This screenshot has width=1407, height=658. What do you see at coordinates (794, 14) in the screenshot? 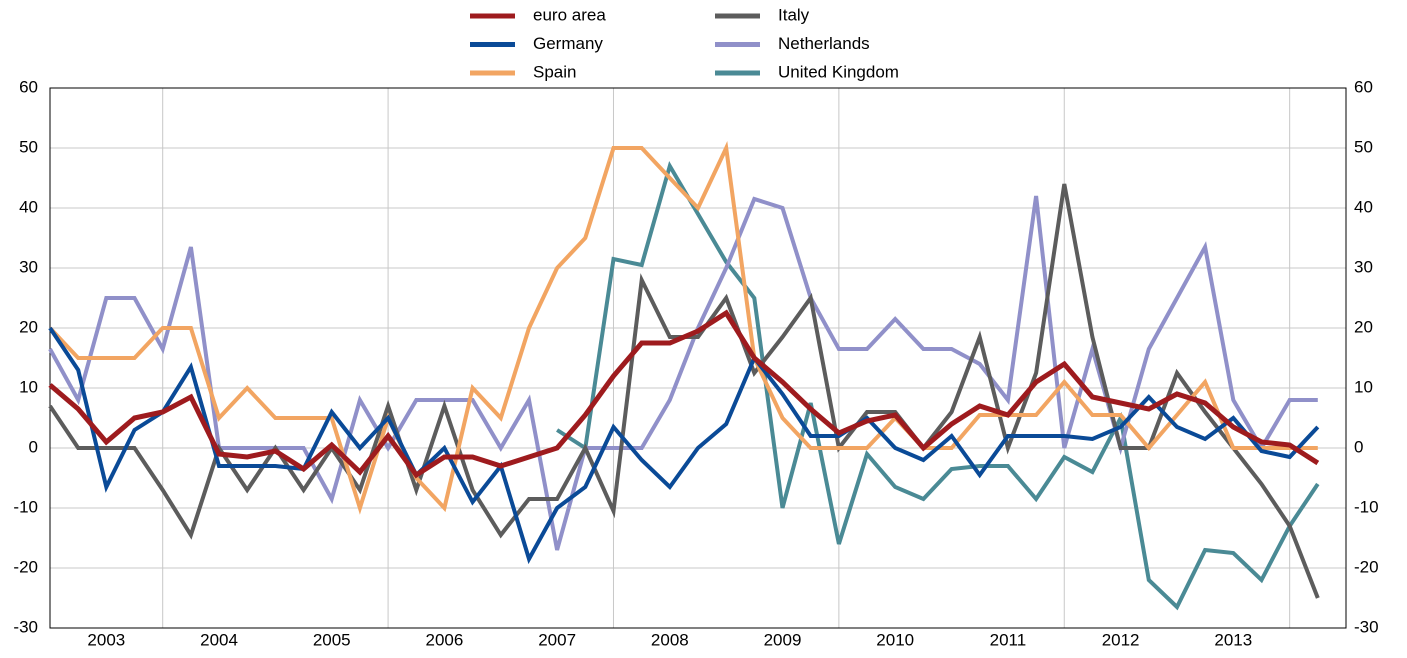
I see `legend-label: Italy` at bounding box center [794, 14].